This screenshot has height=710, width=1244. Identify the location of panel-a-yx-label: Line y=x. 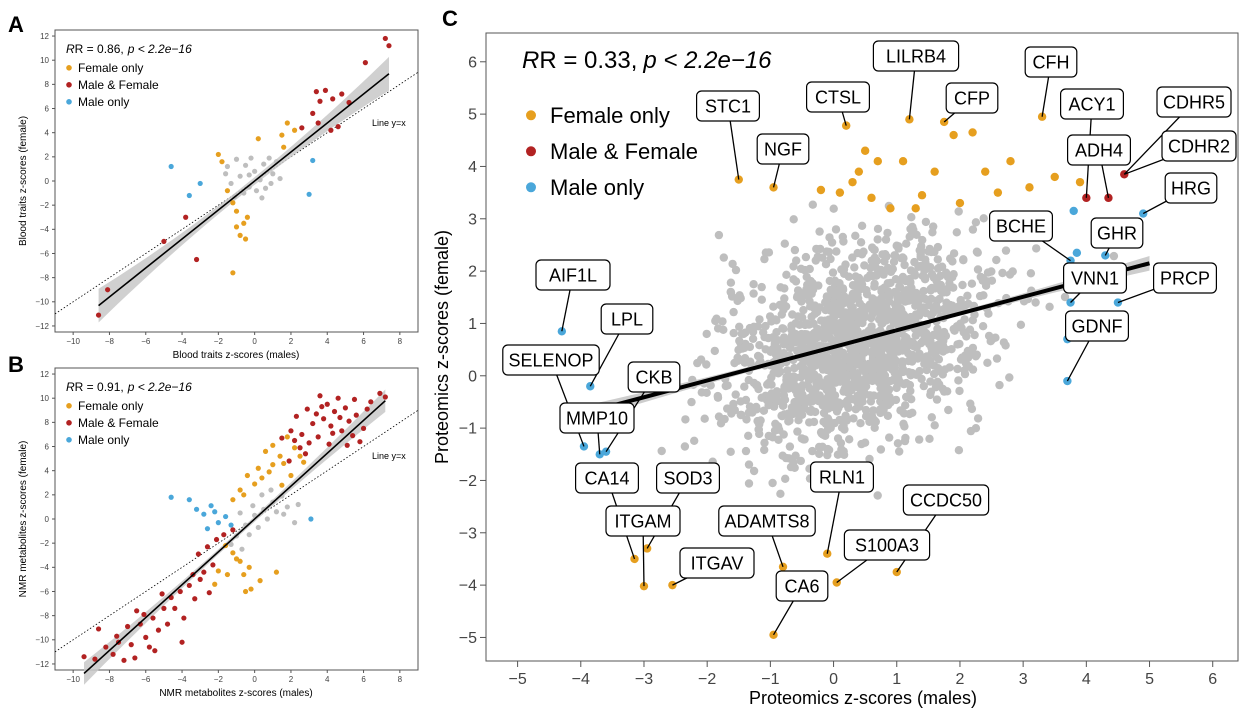
(389, 123).